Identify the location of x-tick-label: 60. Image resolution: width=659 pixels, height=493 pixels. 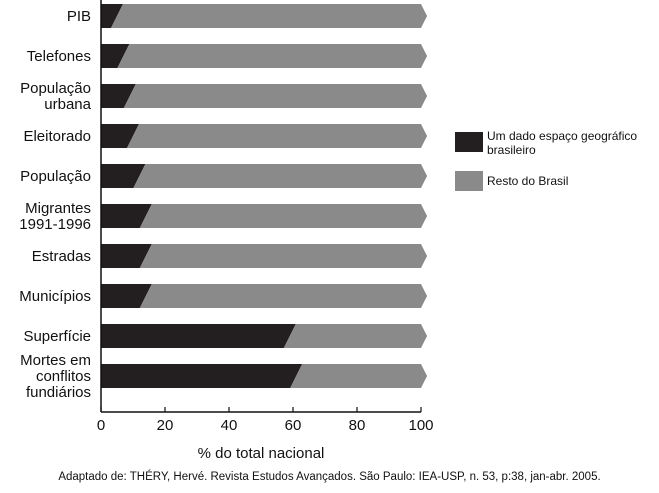
(293, 425).